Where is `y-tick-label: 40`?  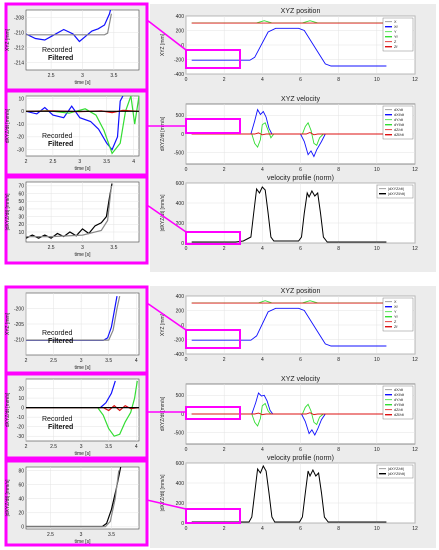
y-tick-label: 40 is located at coordinates (21, 210).